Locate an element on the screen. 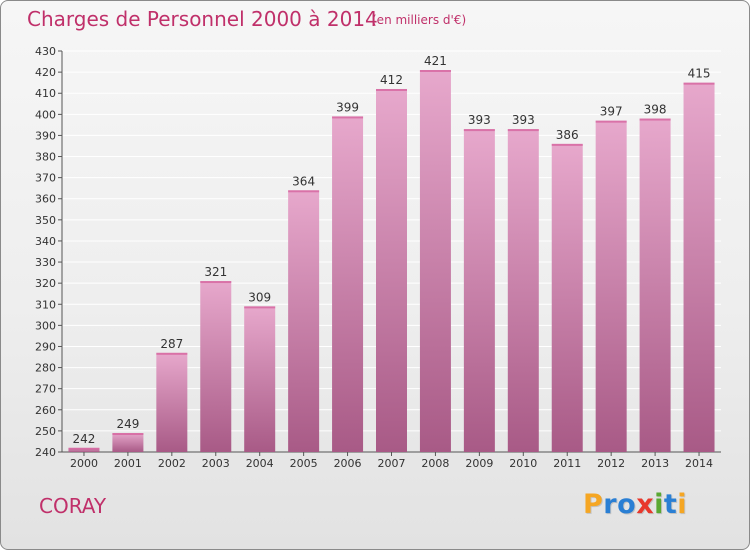  bar-group: 397 is located at coordinates (611, 278).